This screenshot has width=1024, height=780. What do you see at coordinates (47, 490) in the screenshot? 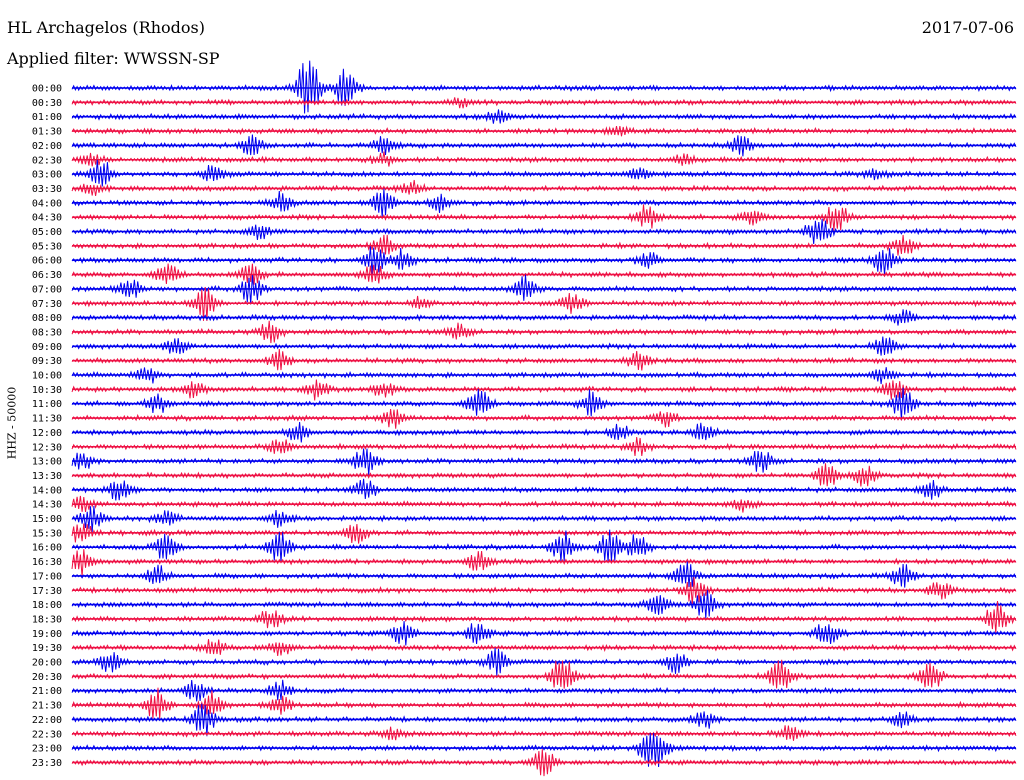
I see `time-tick-label: 14:00` at bounding box center [47, 490].